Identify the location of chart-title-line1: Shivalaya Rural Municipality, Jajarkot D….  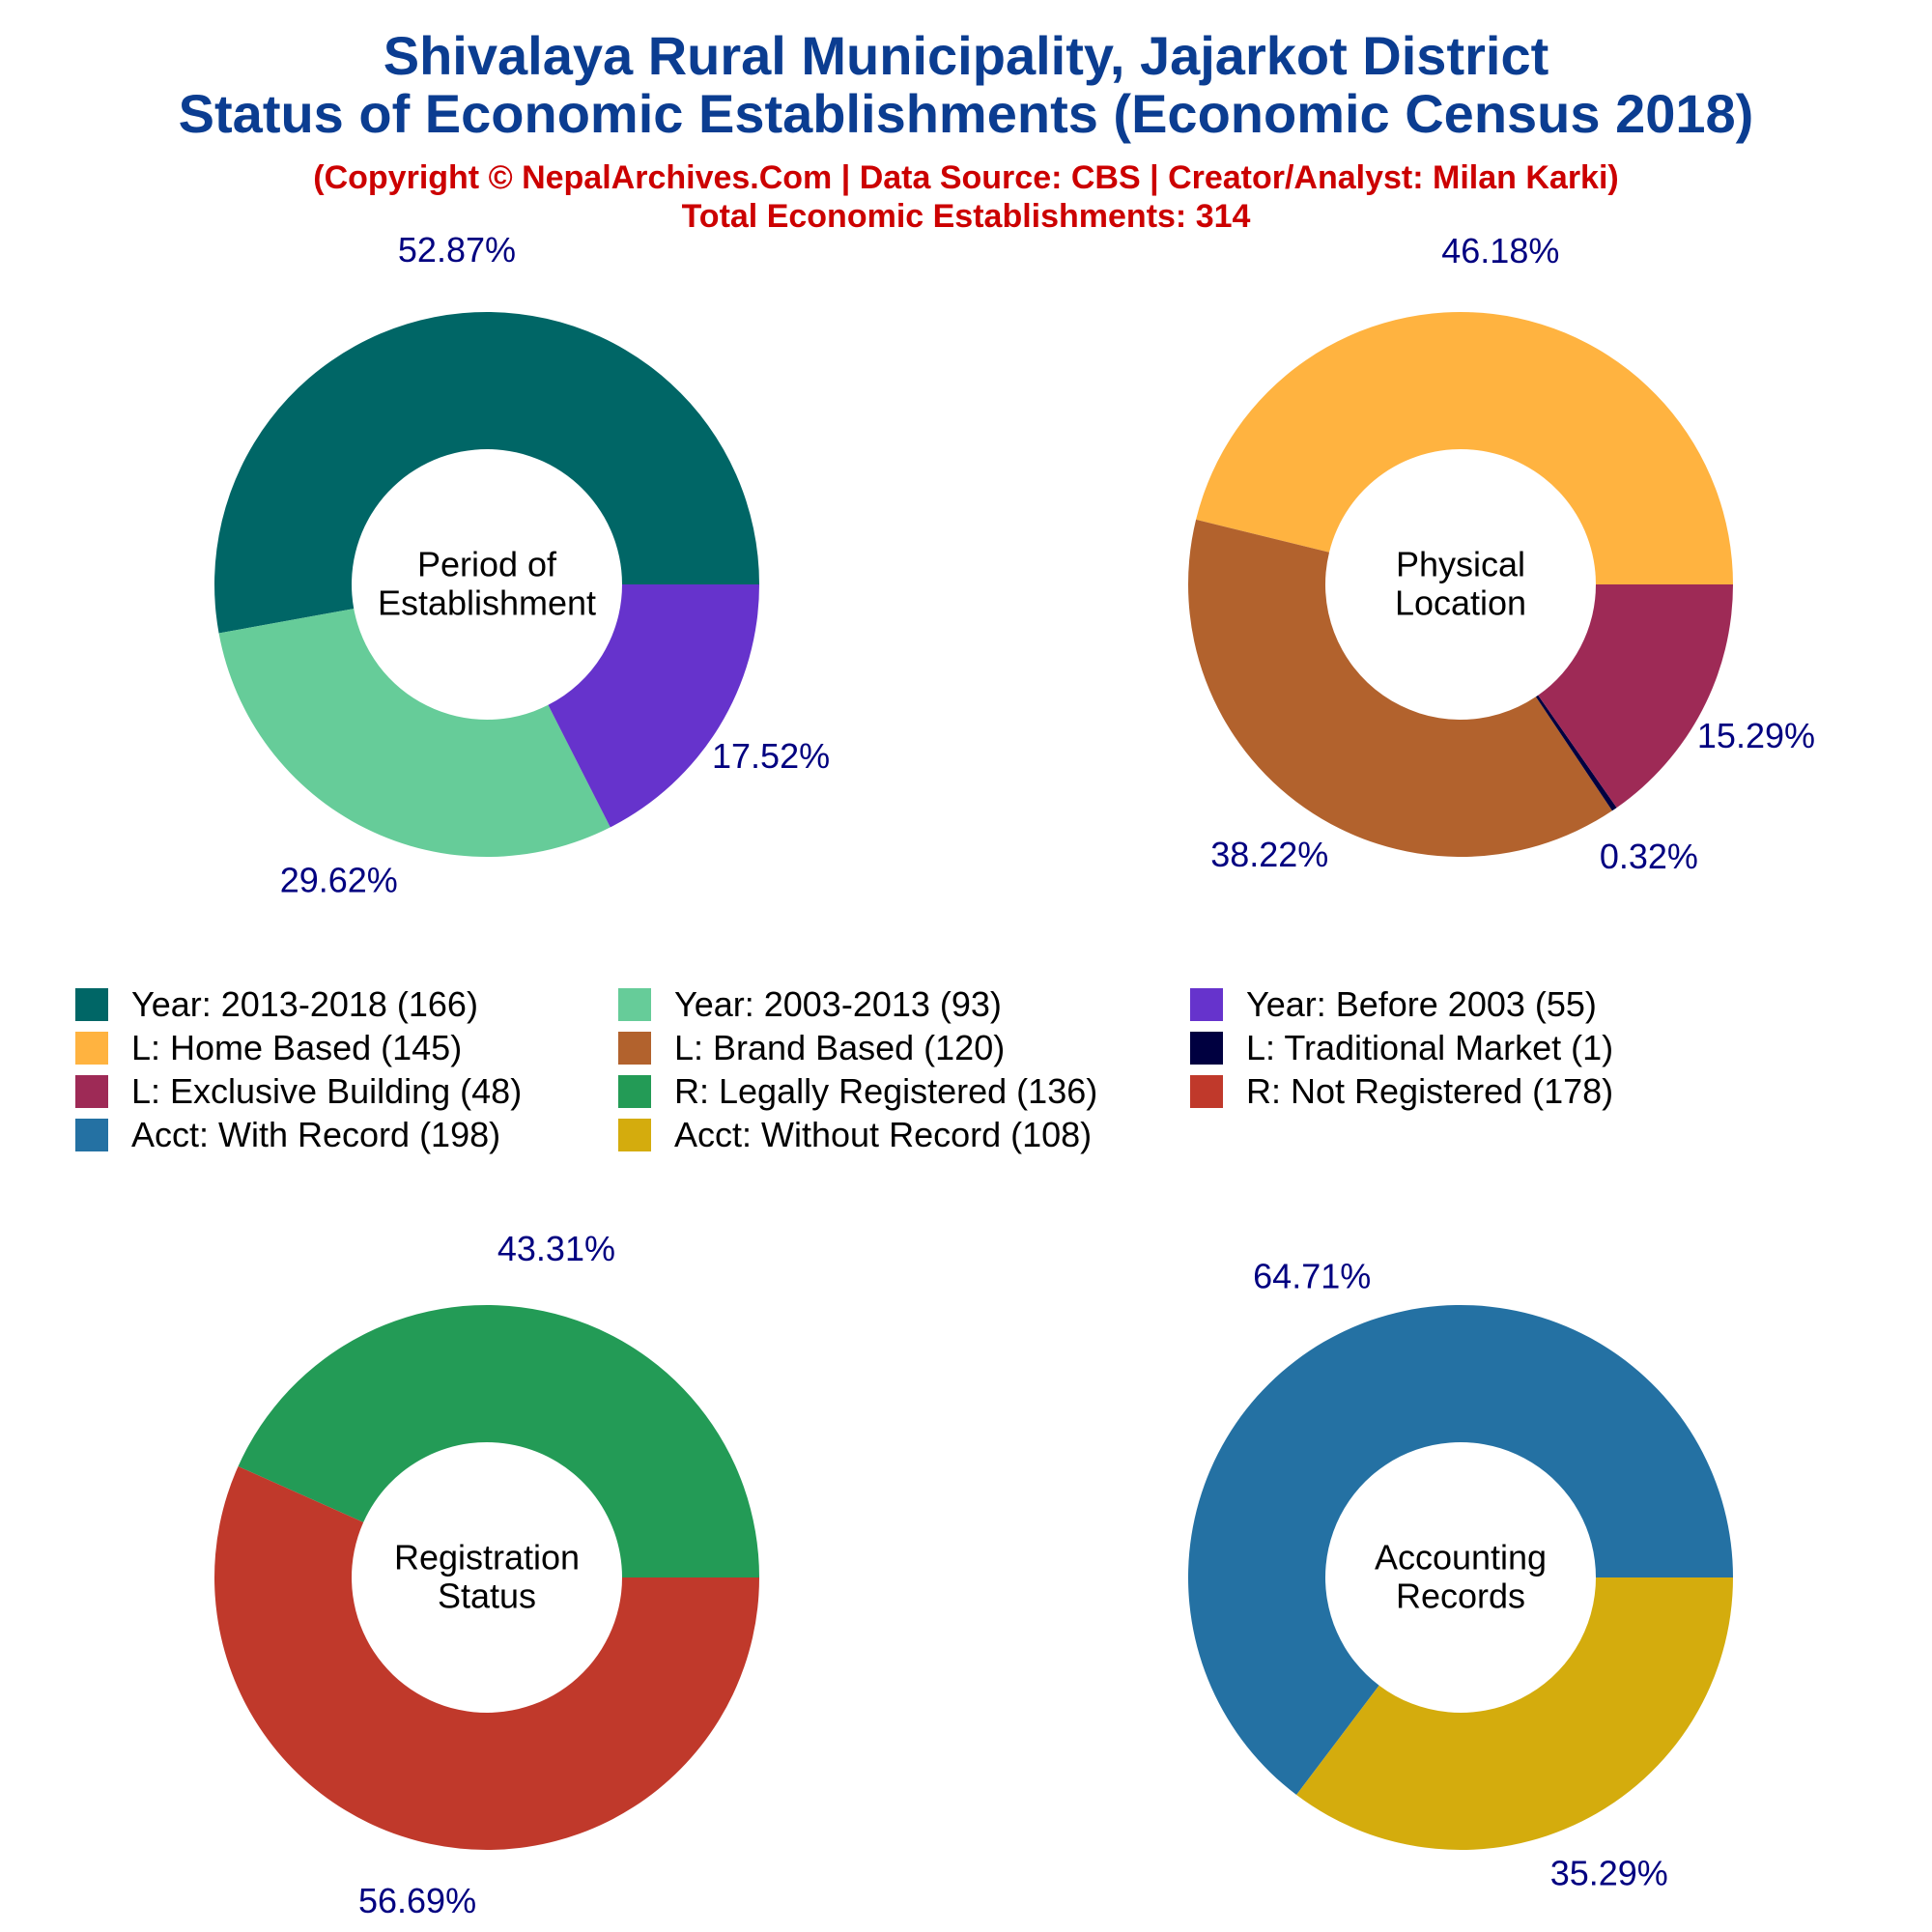
(966, 55).